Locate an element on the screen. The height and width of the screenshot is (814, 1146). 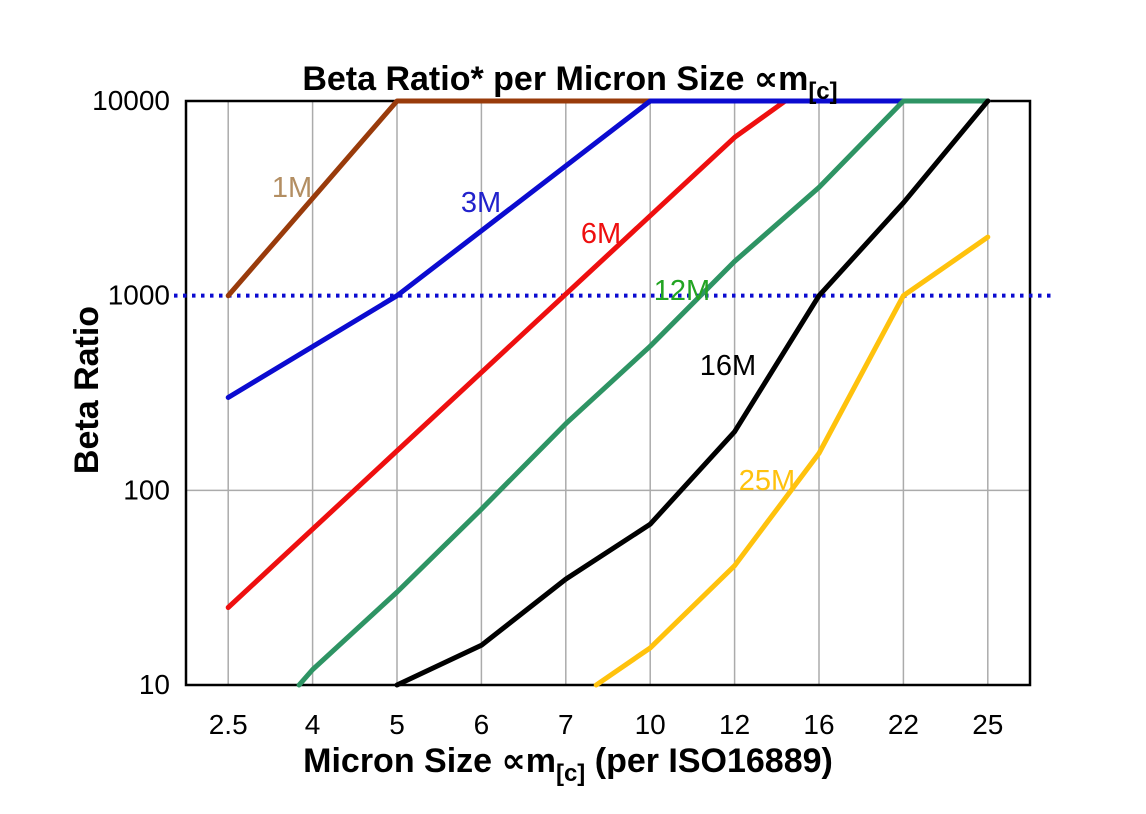
x-tick-label: 4 is located at coordinates (313, 724).